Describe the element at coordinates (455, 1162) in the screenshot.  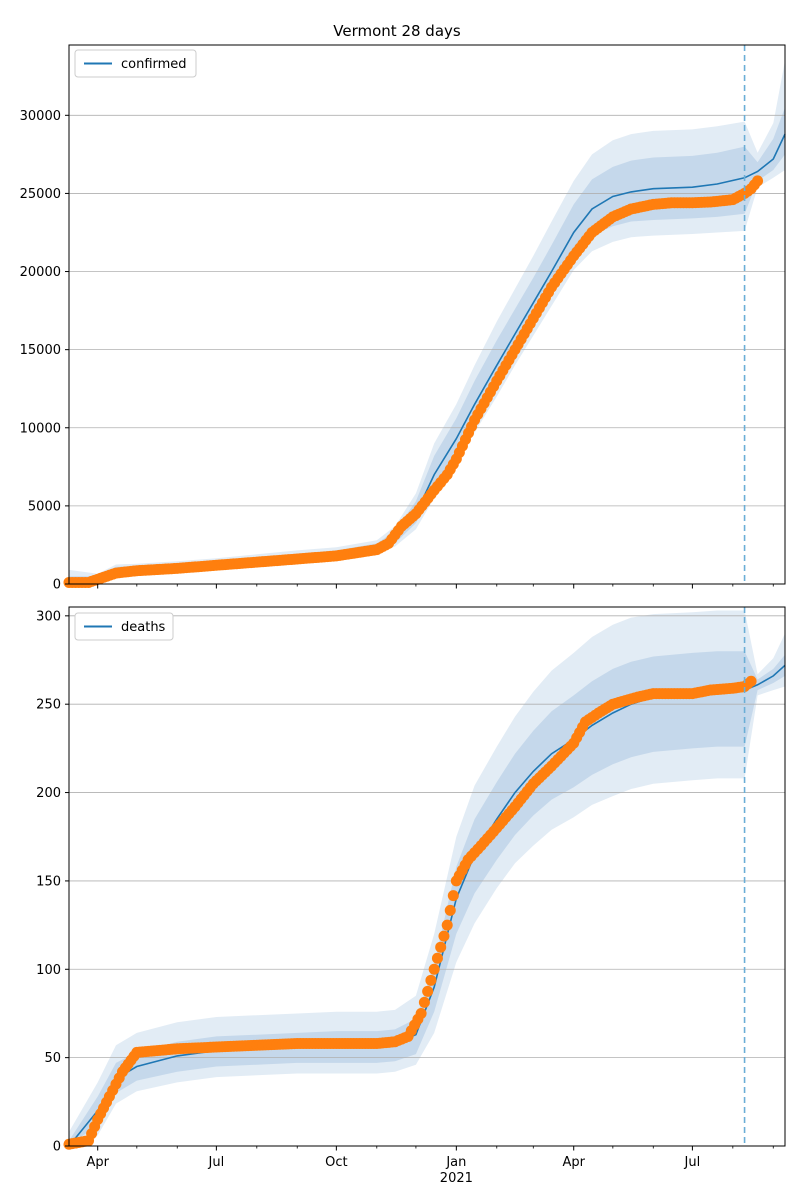
I see `x-tick-label: Jan` at that location.